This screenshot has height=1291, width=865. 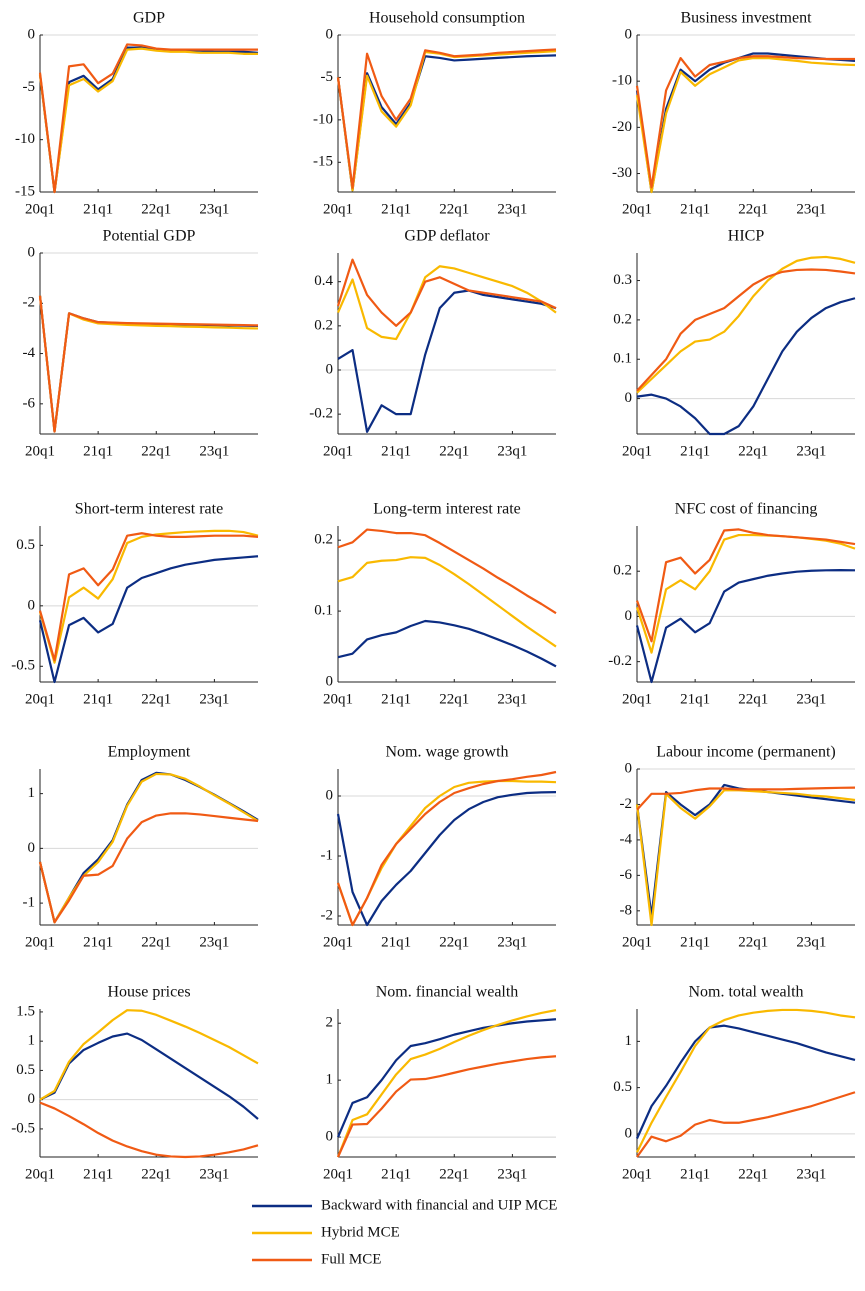 I want to click on chart-title: House prices, so click(x=148, y=992).